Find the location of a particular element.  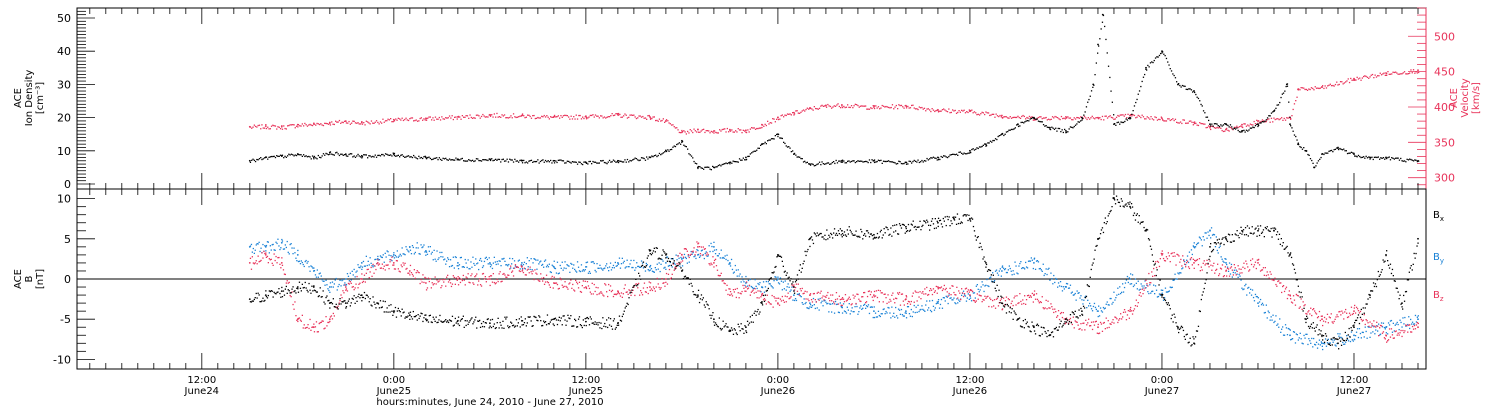

density-axis-tick-label: 20 is located at coordinates (64, 118).